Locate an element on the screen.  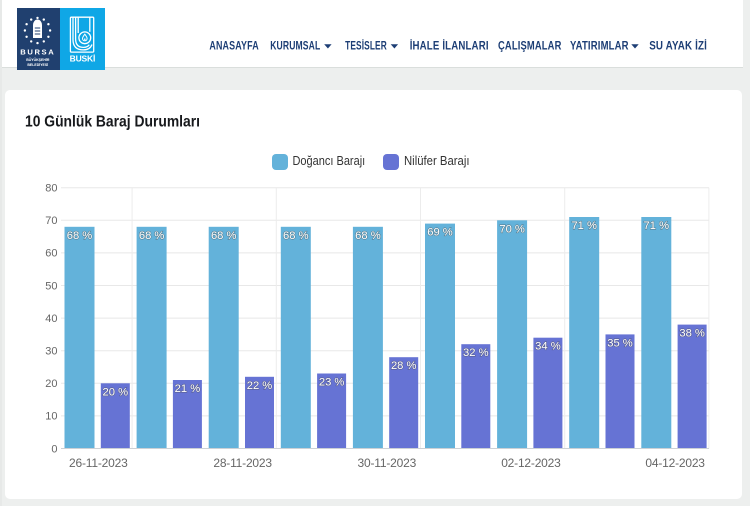
svg-text: Nilüfer Barajı is located at coordinates (437, 160).